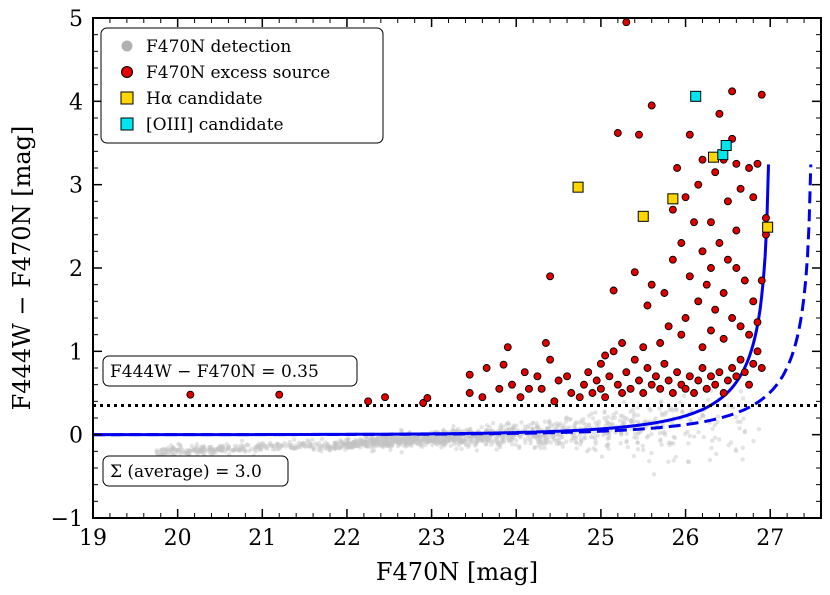  I want to click on y-tick-label: 2, so click(76, 269).